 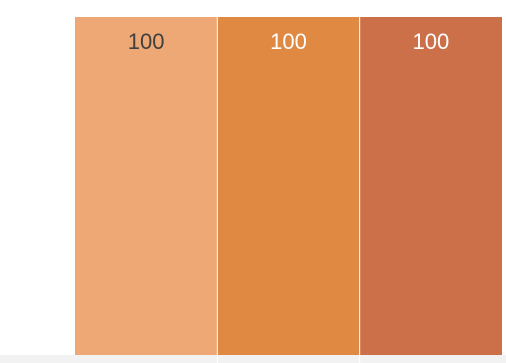 What do you see at coordinates (253, 359) in the screenshot?
I see `axis-baseline` at bounding box center [253, 359].